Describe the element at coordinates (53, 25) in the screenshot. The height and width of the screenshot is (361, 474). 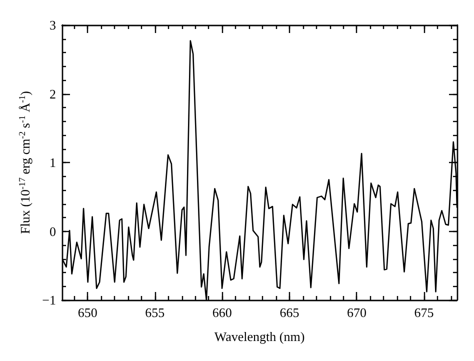
I see `y-tick-label: 3` at that location.